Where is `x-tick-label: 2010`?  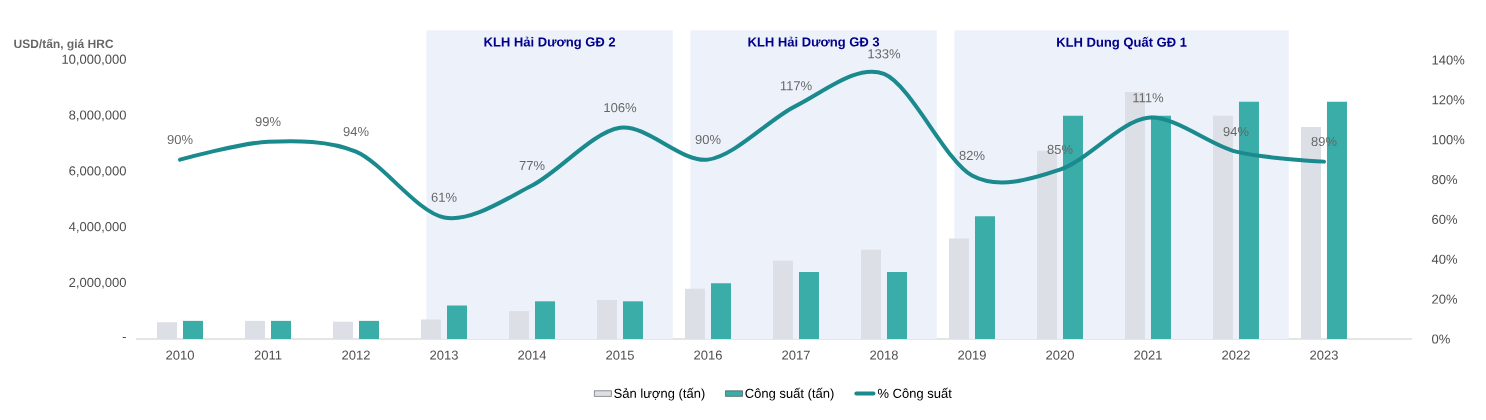
x-tick-label: 2010 is located at coordinates (180, 355).